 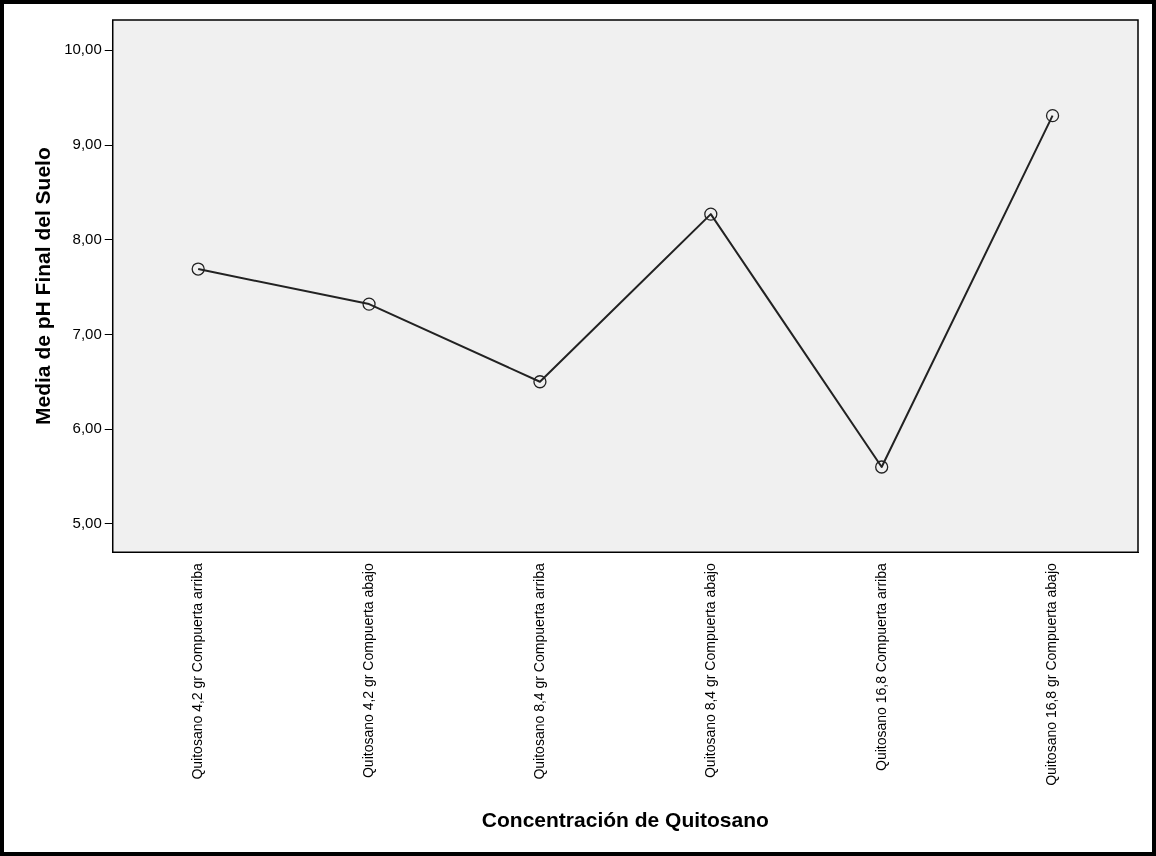 I want to click on x-axis-title: Concentración de Quitosano, so click(x=625, y=820).